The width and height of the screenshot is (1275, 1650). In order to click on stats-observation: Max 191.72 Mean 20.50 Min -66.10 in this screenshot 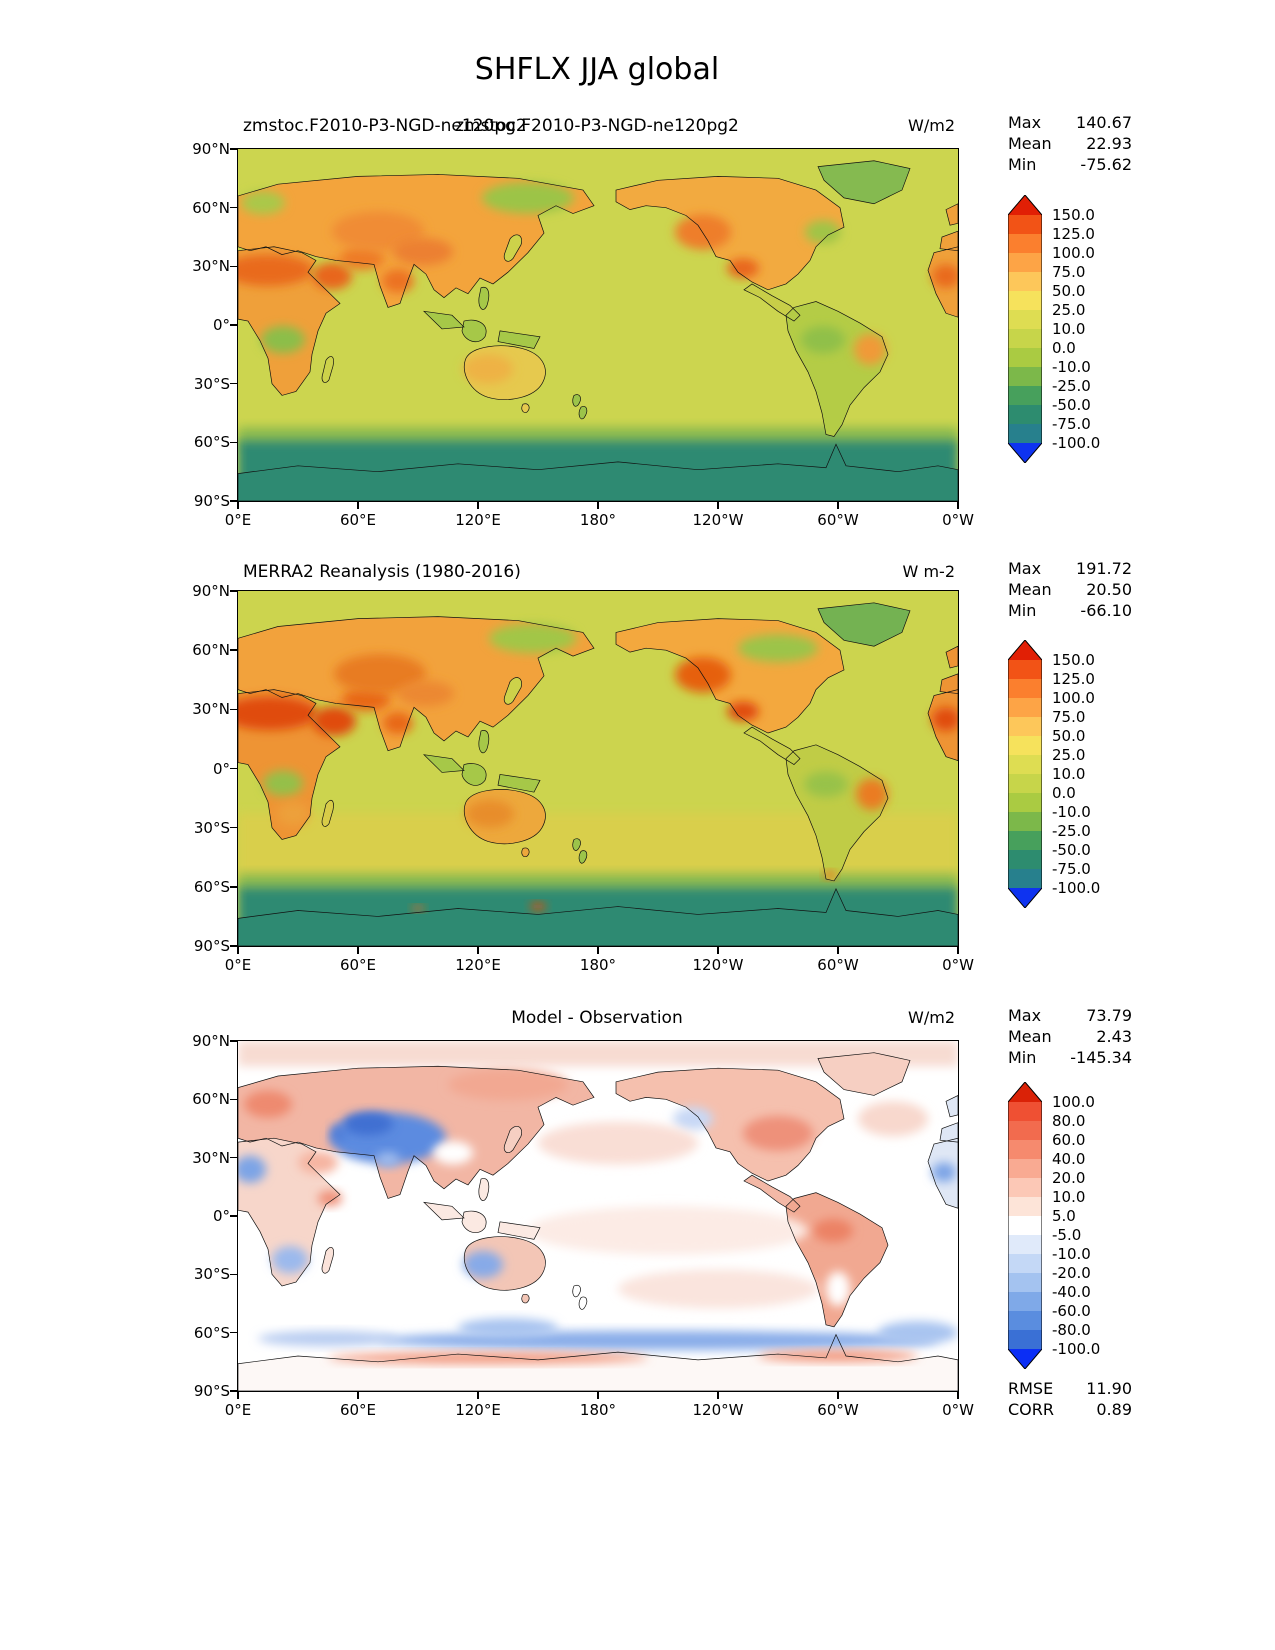, I will do `click(1070, 589)`.